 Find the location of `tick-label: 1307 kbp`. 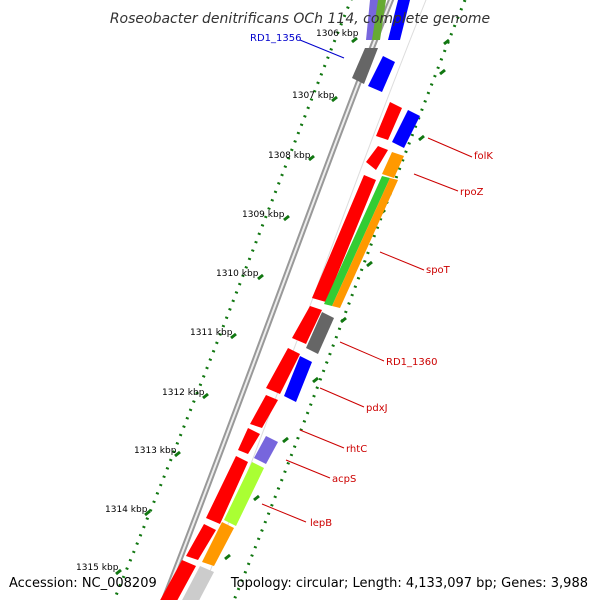

tick-label: 1307 kbp is located at coordinates (313, 96).